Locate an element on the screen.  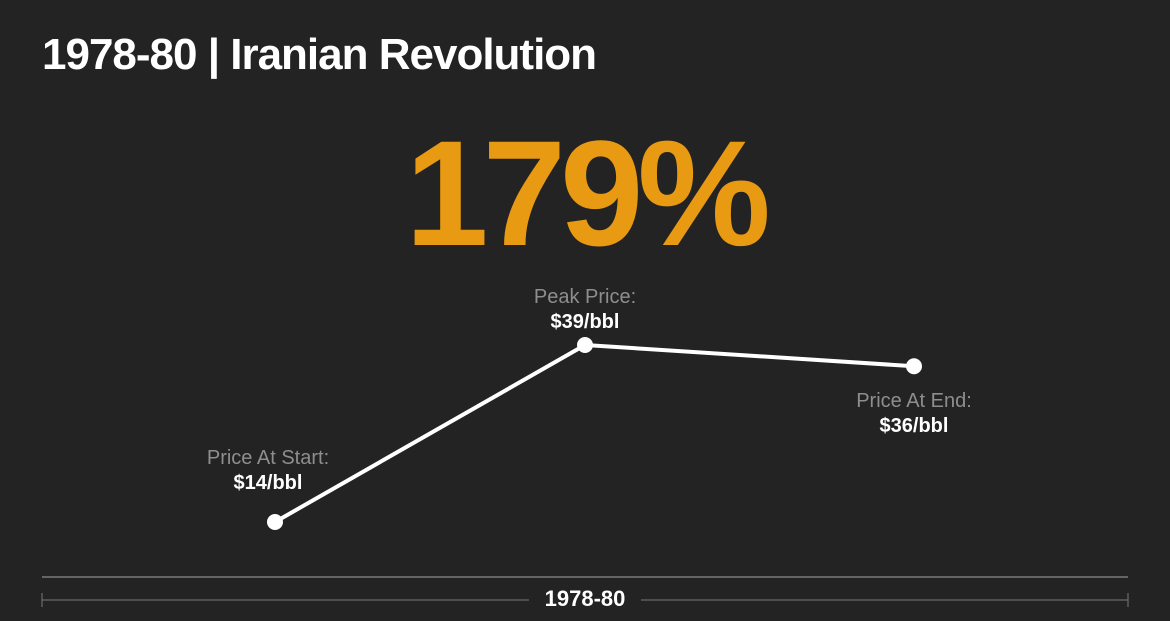
start-price-caption: Price At Start: is located at coordinates (268, 458).